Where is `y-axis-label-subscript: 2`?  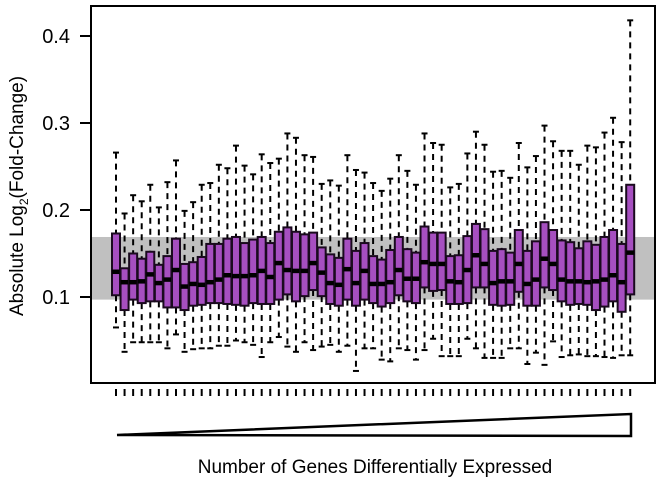 y-axis-label-subscript: 2 is located at coordinates (24, 201).